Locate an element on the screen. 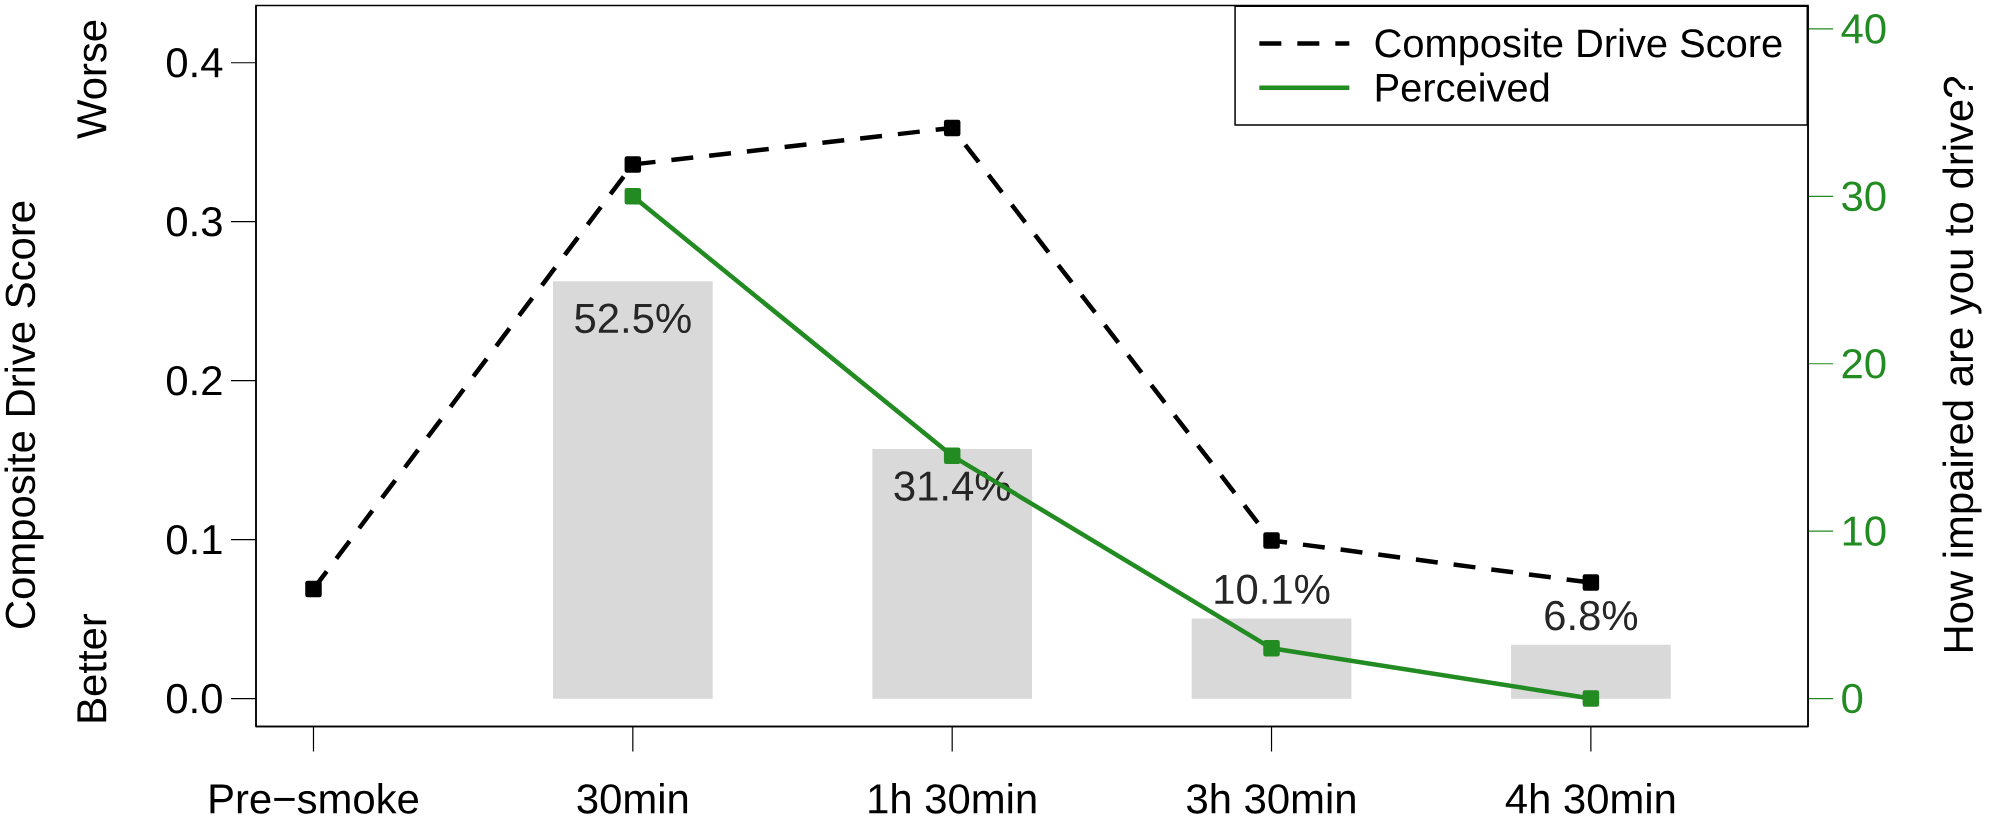  legend-label: Perceived is located at coordinates (1462, 87).